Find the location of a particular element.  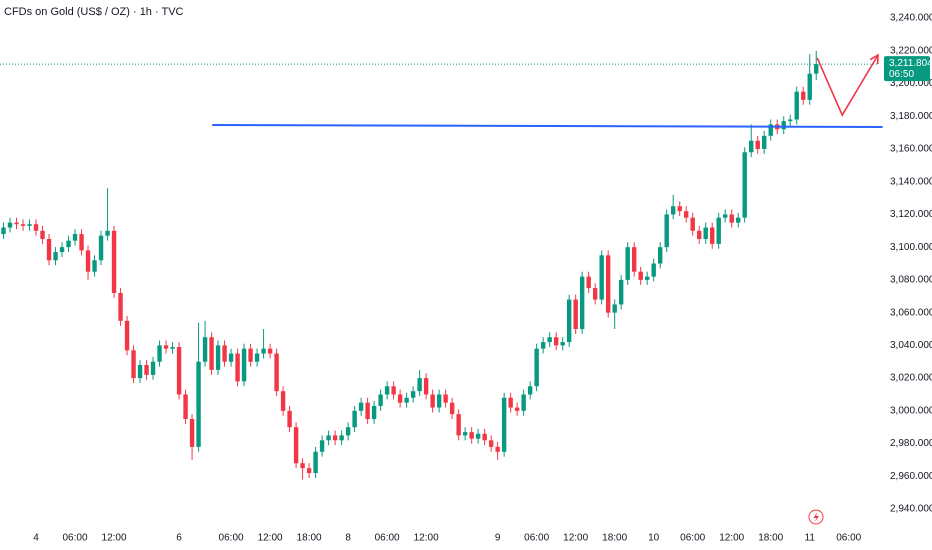

y-tick-label: 2,980.000 is located at coordinates (911, 443).